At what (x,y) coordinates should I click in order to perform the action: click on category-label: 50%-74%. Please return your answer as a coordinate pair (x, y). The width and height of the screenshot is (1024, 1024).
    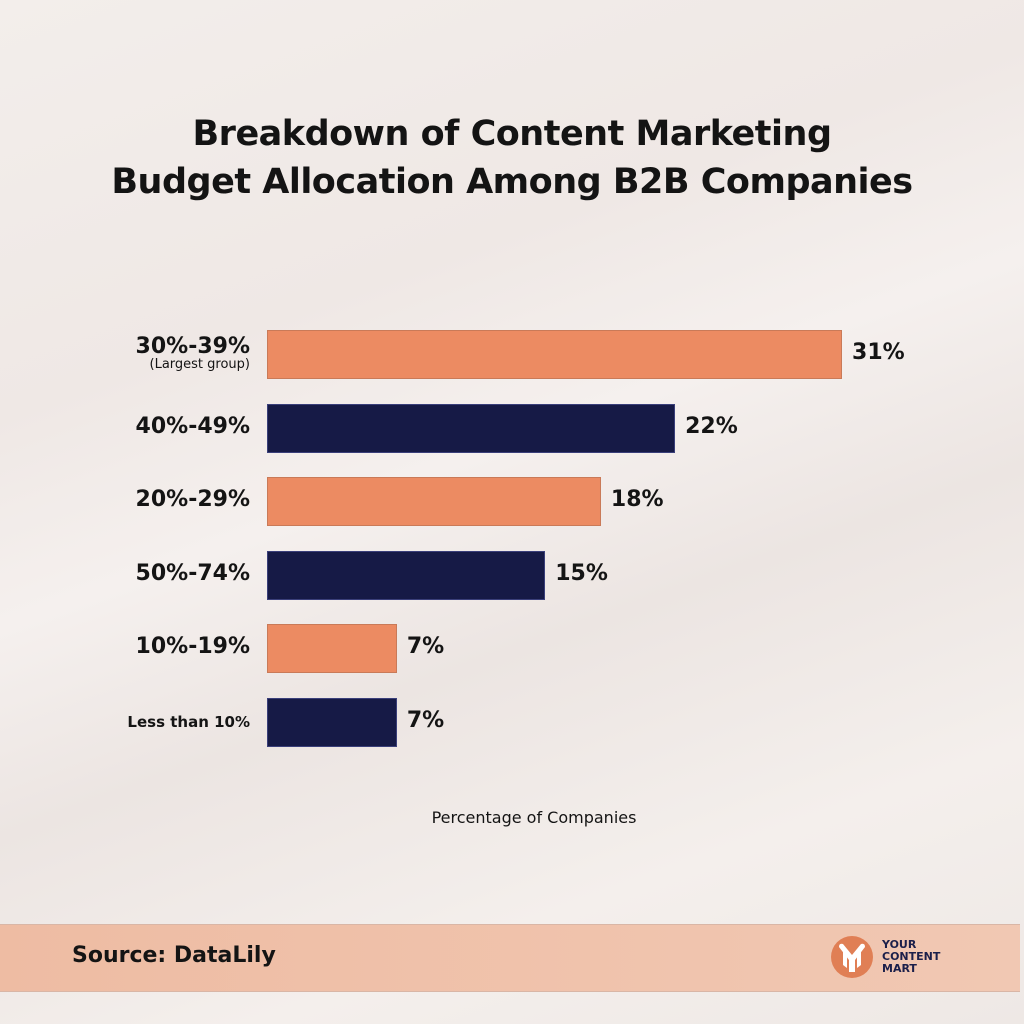
    Looking at the image, I should click on (125, 573).